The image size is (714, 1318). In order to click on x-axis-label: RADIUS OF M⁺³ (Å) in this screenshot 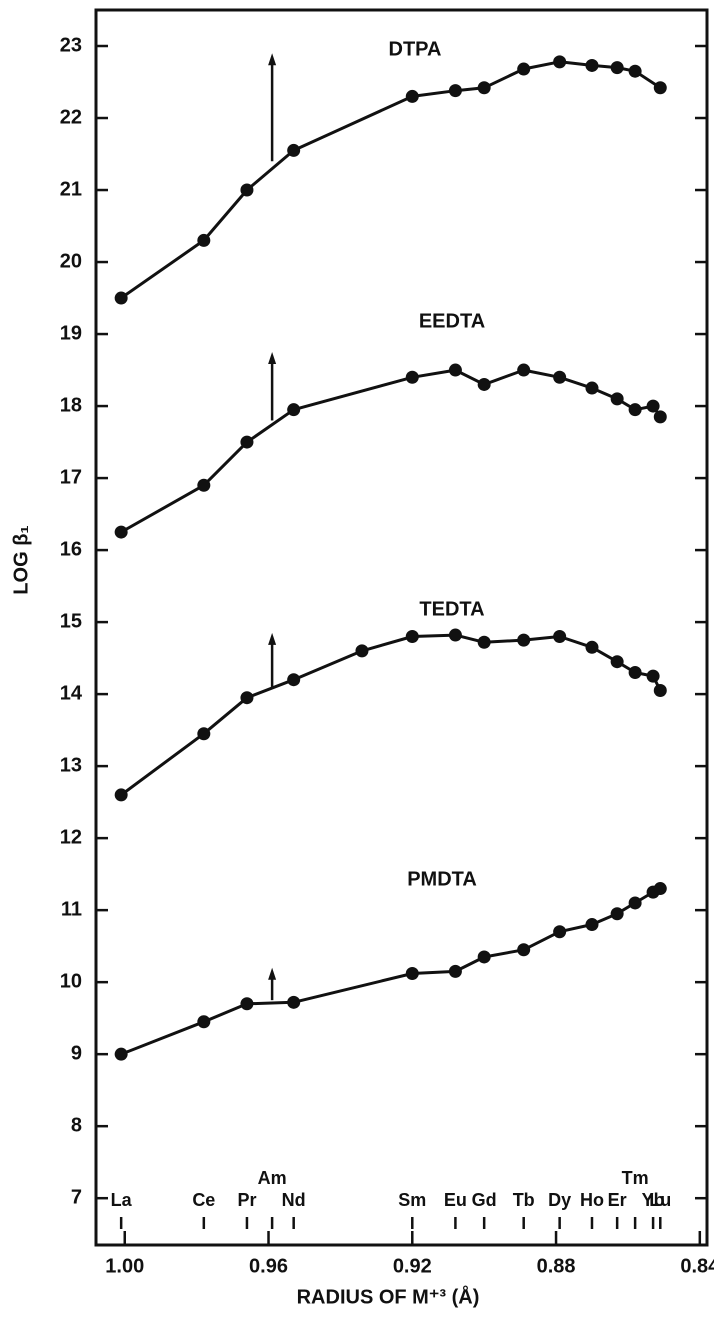, I will do `click(388, 1296)`.